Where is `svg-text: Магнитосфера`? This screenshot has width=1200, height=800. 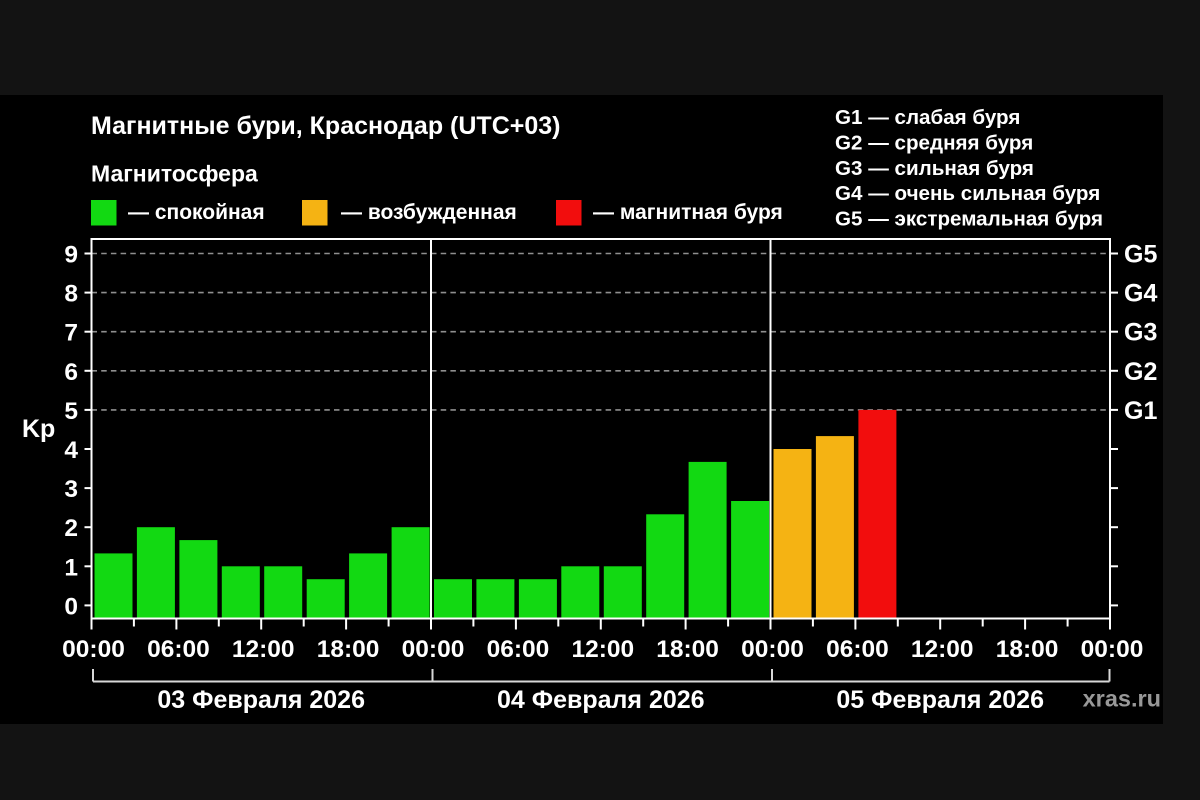 svg-text: Магнитосфера is located at coordinates (174, 174).